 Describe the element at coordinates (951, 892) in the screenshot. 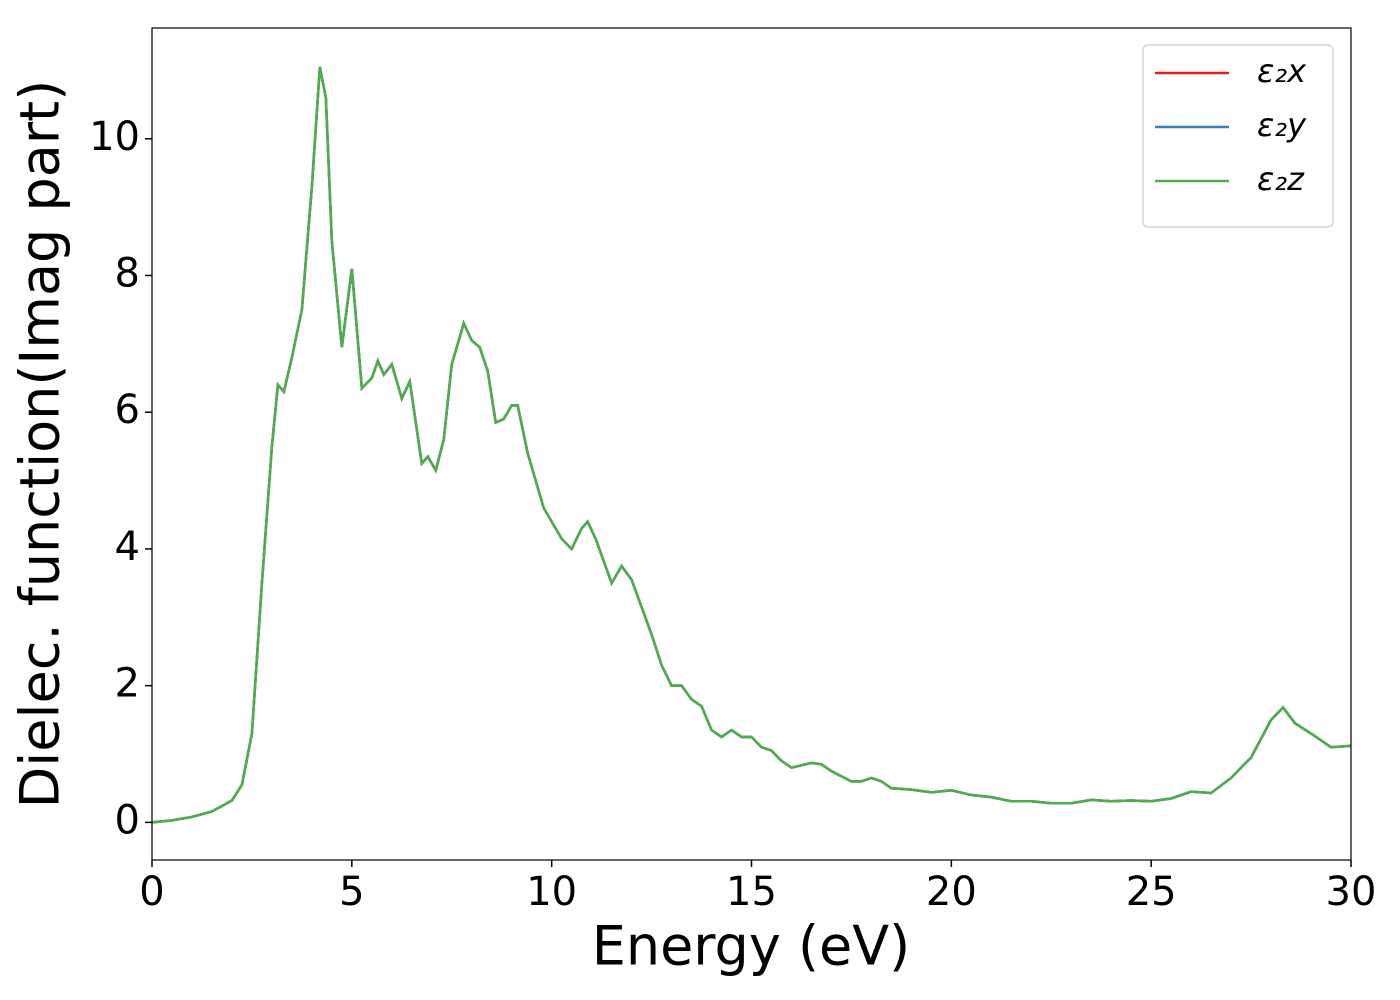

I see `x-tick-label: 20` at that location.